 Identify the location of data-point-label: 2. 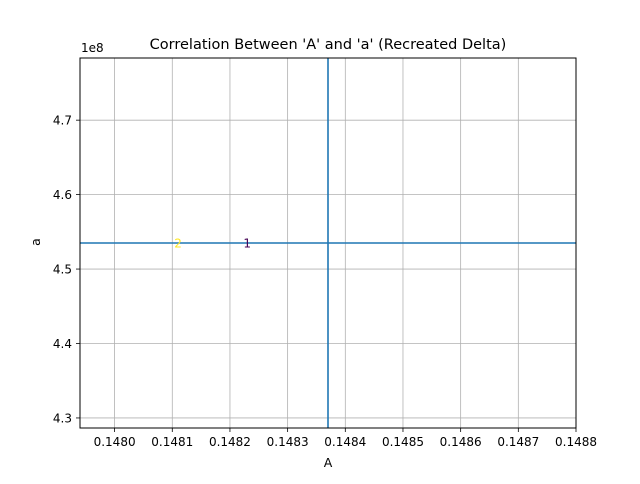
(178, 244).